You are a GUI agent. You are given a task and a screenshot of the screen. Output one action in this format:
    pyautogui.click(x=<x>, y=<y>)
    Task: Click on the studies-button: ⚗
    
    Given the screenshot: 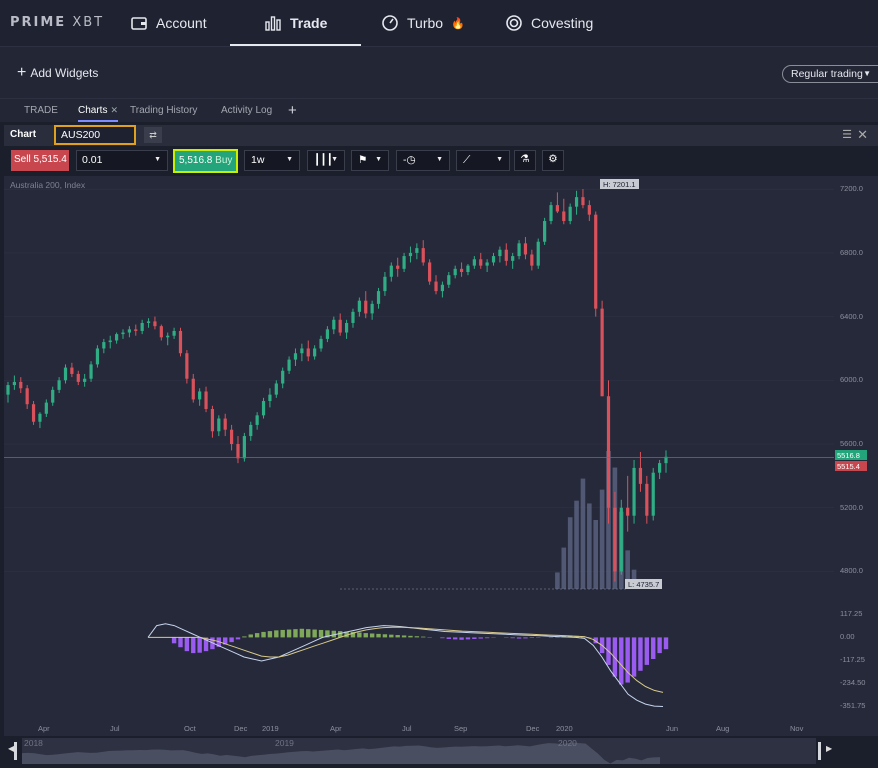 What is the action you would take?
    pyautogui.click(x=525, y=160)
    